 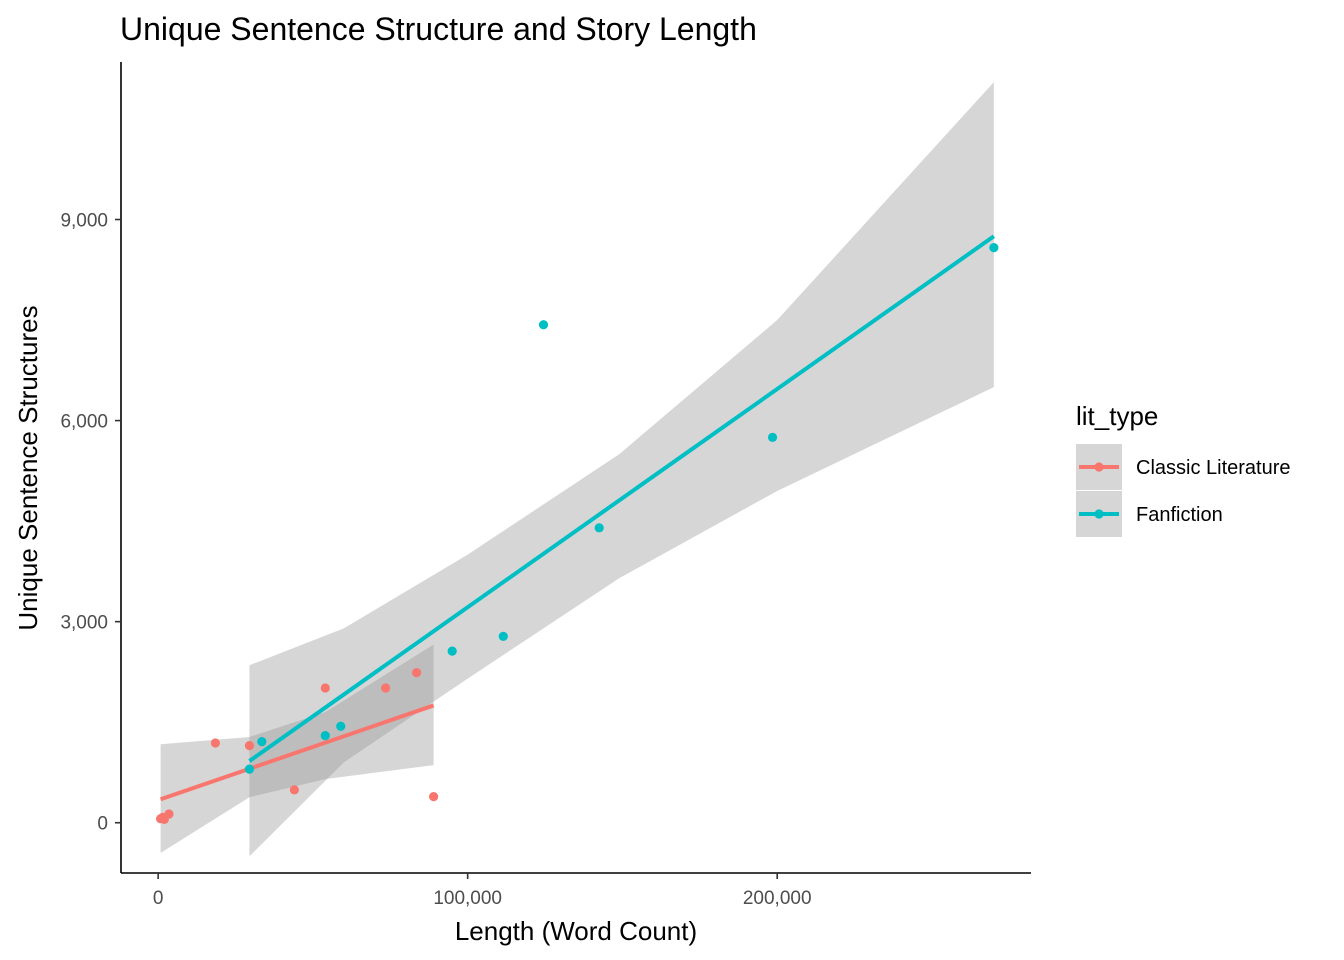 What do you see at coordinates (84, 623) in the screenshot?
I see `y-tick-label: 3,000` at bounding box center [84, 623].